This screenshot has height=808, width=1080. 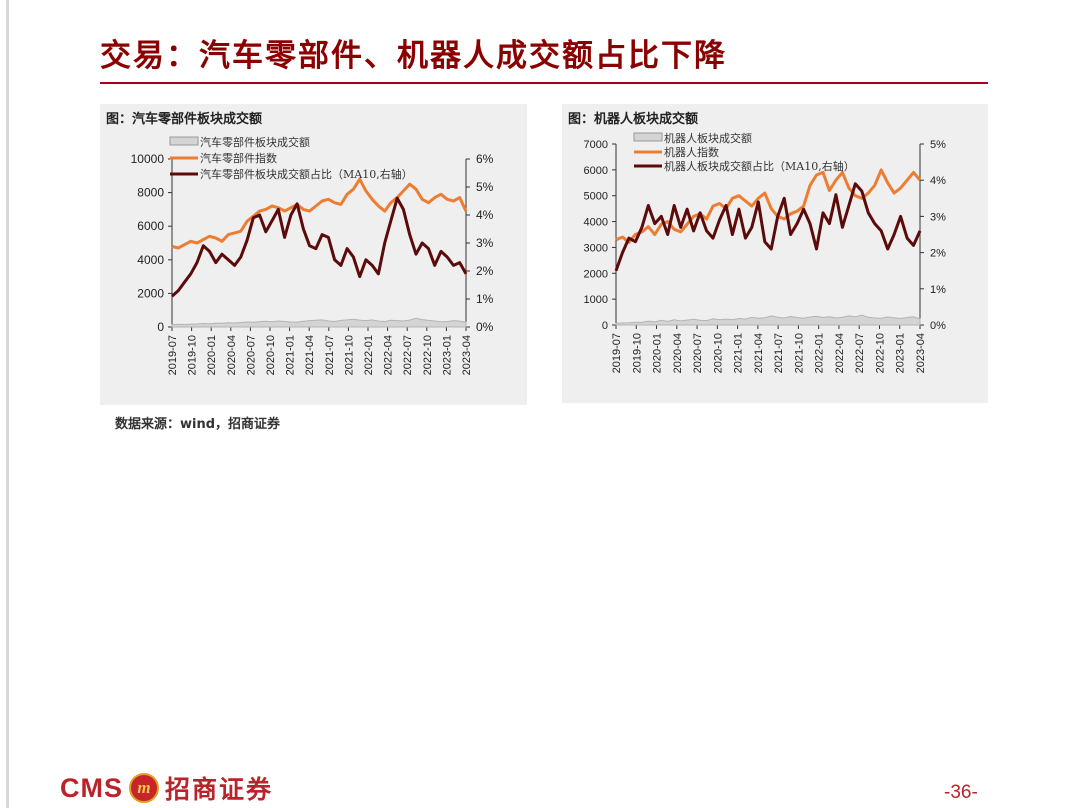 I want to click on left-y-tick-label: 7000, so click(x=596, y=145).